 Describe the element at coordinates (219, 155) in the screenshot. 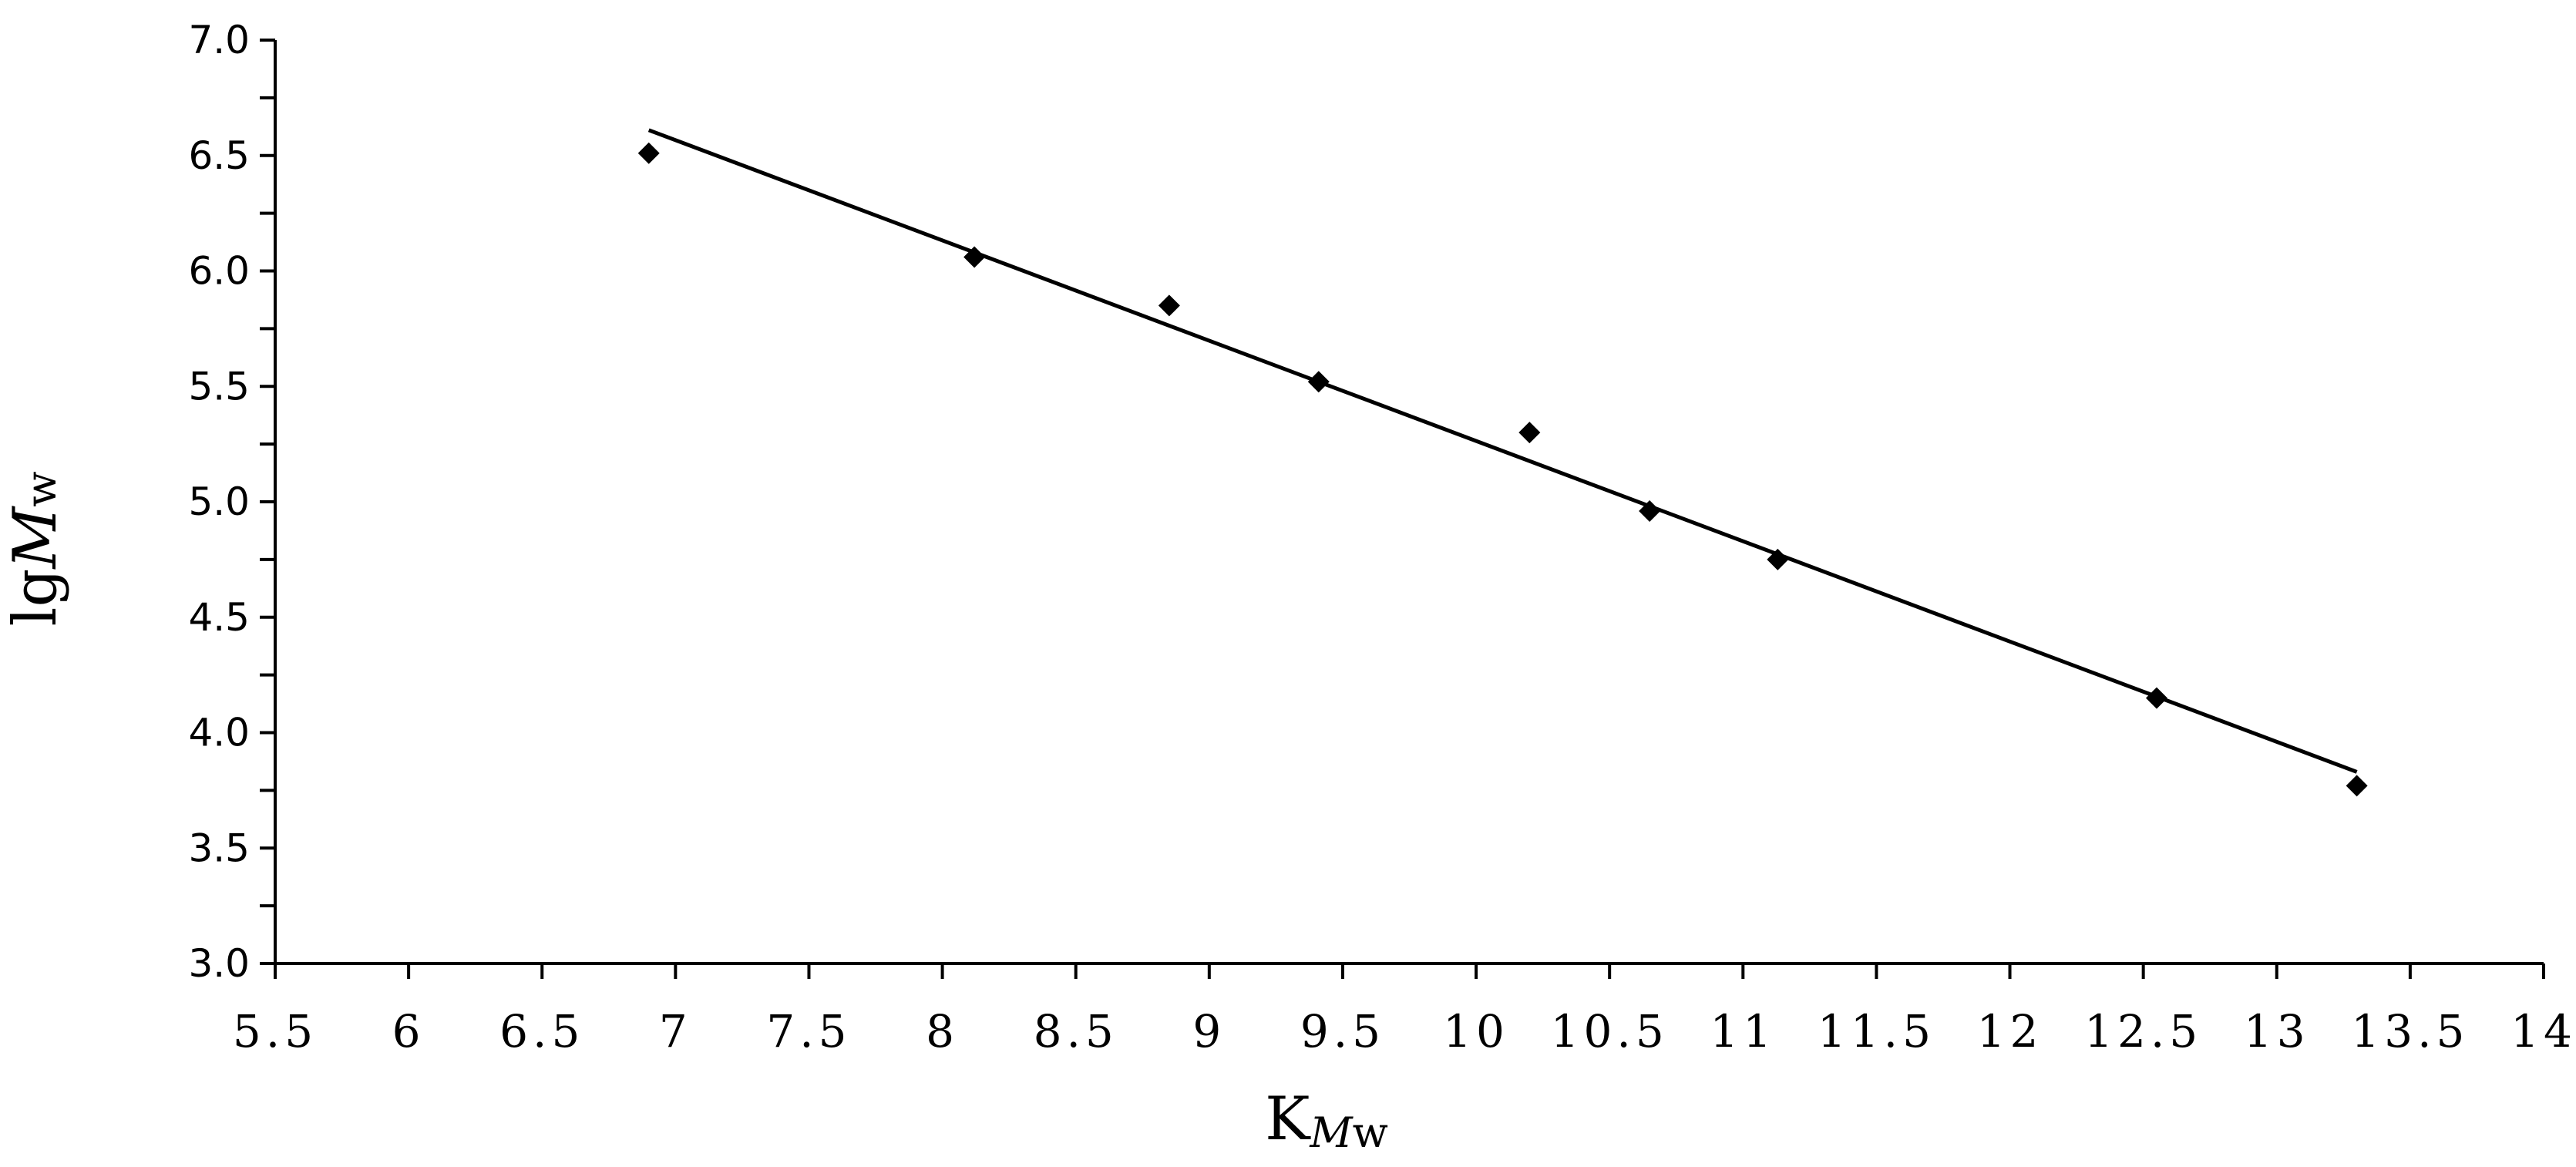

I see `y-tick-label: 6.5` at that location.